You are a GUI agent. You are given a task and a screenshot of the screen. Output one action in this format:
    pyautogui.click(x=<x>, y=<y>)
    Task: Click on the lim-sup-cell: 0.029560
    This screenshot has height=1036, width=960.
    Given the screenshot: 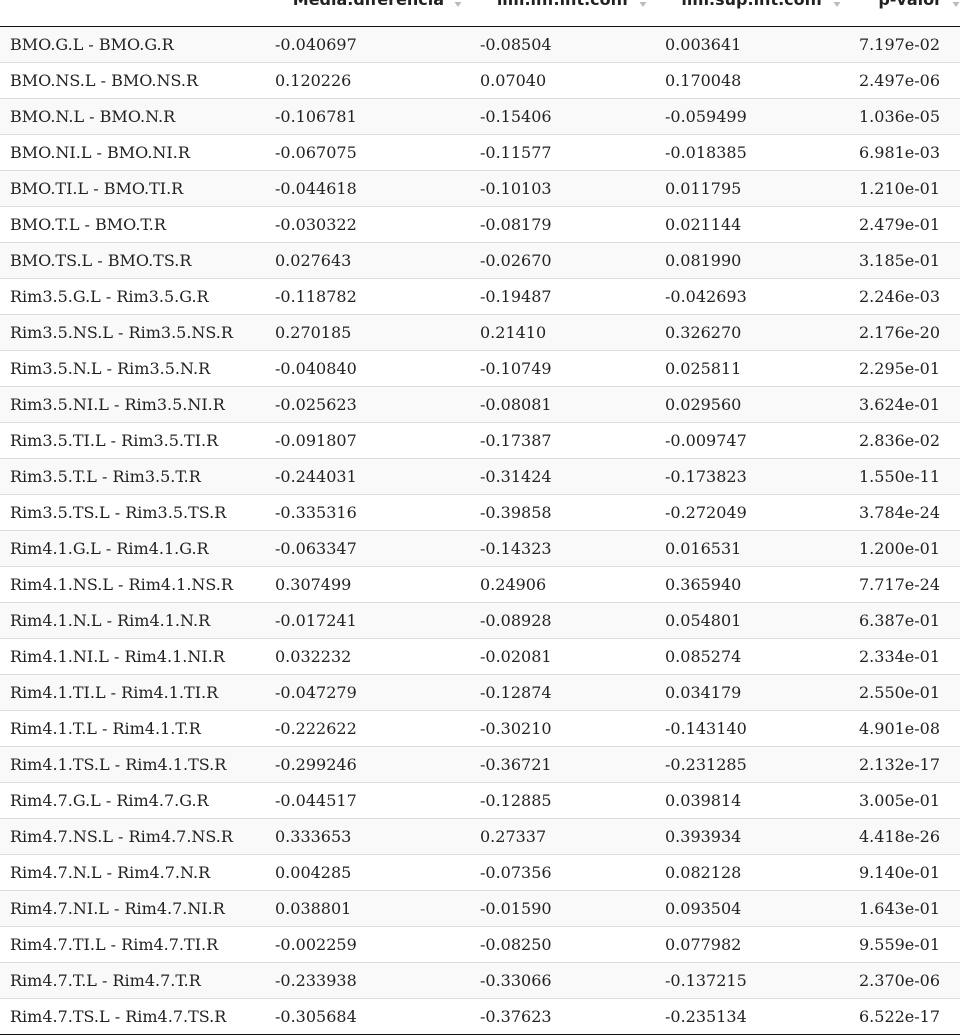 What is the action you would take?
    pyautogui.click(x=752, y=404)
    